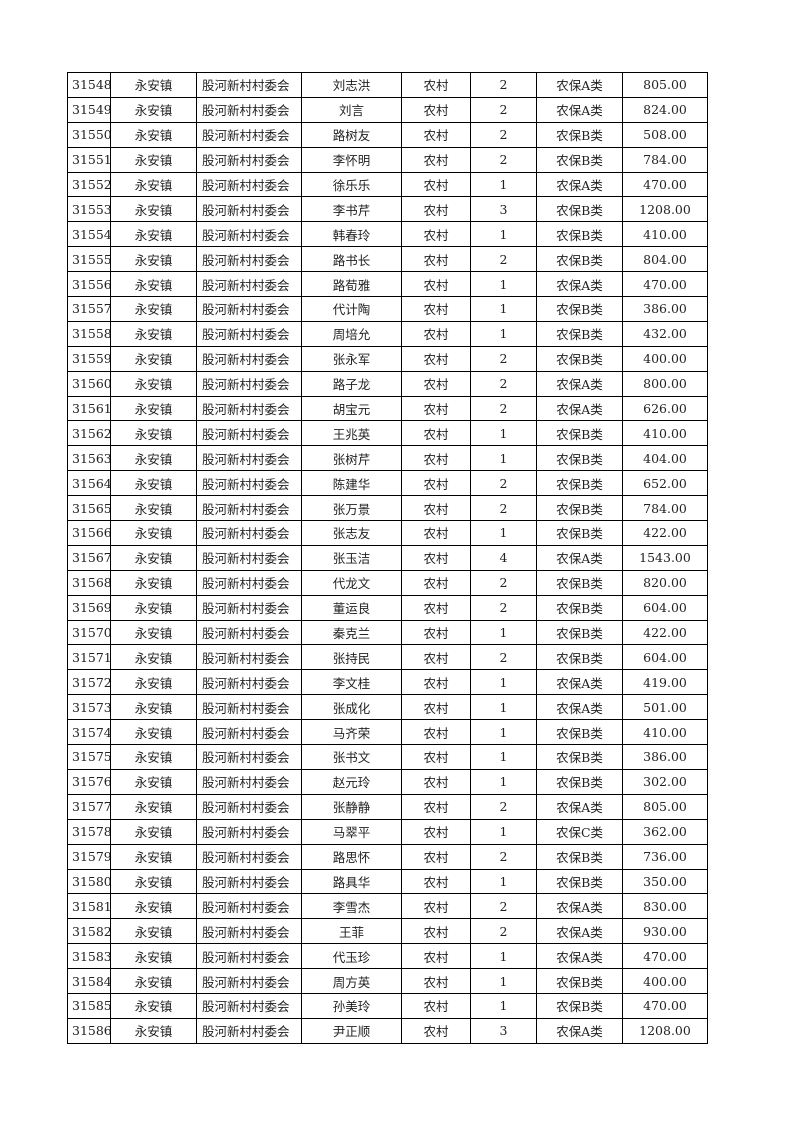 The image size is (793, 1122). What do you see at coordinates (89, 1030) in the screenshot?
I see `record-id-cell: 31586` at bounding box center [89, 1030].